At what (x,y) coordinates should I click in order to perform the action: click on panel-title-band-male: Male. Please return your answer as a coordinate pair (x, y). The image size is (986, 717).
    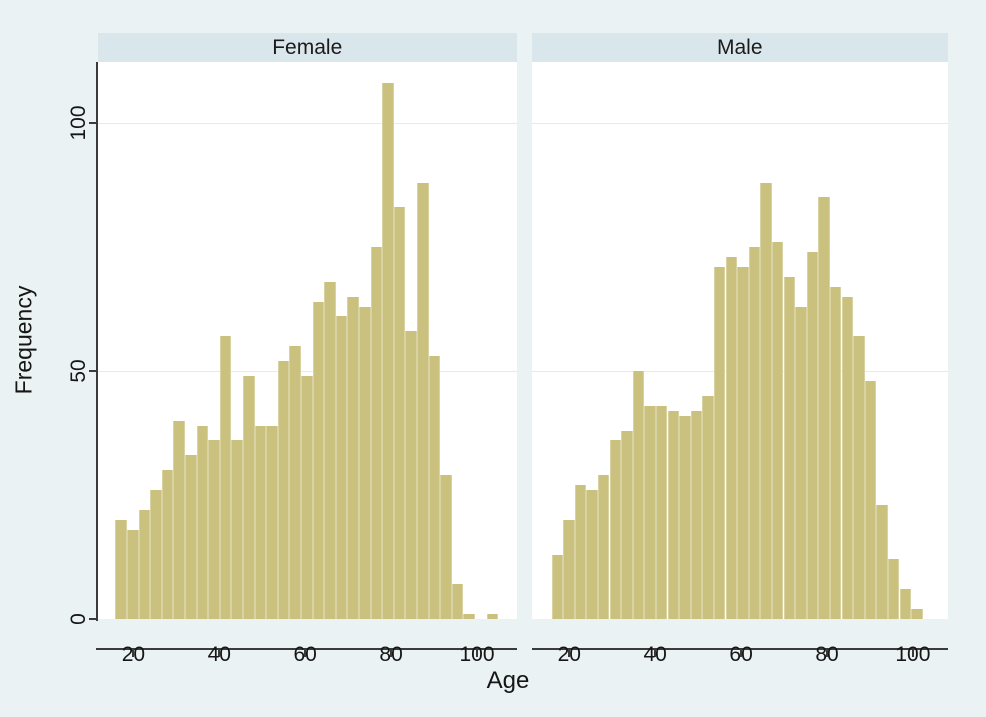
    Looking at the image, I should click on (739, 47).